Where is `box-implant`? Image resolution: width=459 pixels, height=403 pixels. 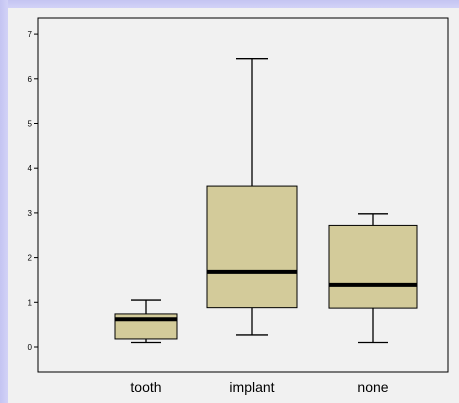 box-implant is located at coordinates (252, 197).